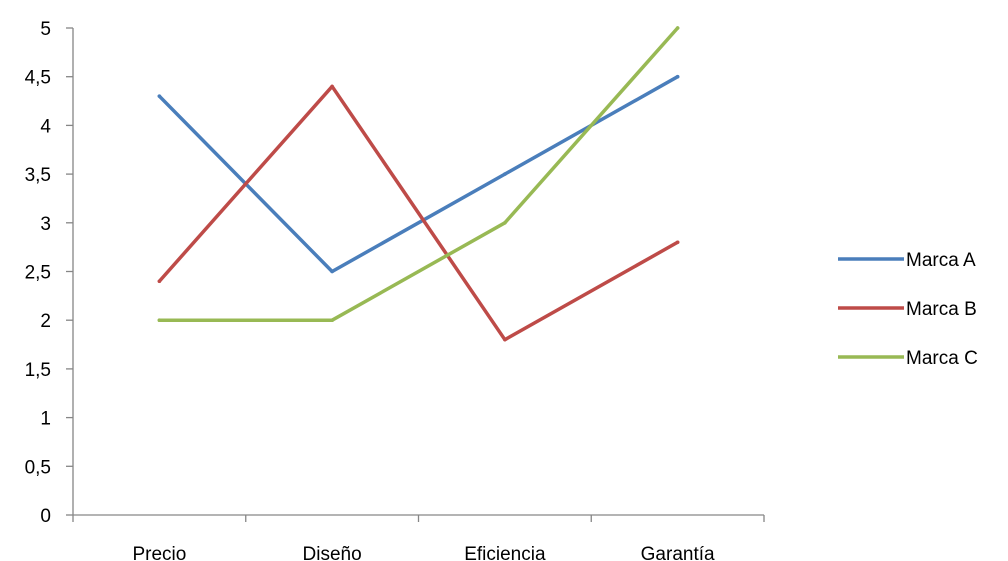  I want to click on y-tick-label: 3, so click(45, 224).